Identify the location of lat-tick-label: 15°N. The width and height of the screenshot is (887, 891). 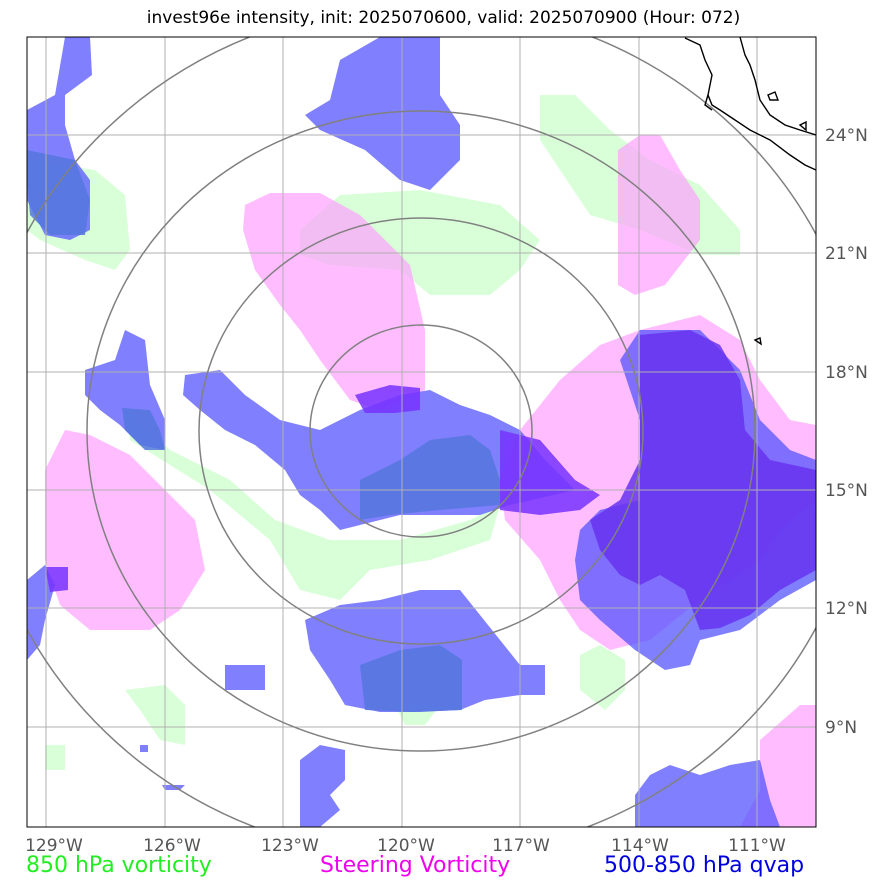
(846, 491).